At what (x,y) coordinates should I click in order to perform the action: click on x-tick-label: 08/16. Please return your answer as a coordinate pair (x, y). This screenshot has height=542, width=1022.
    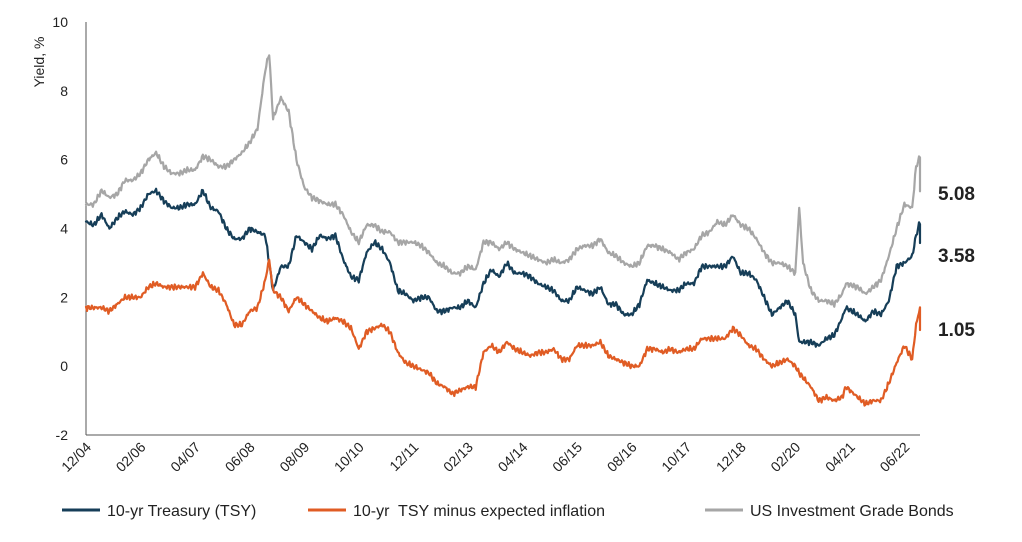
    Looking at the image, I should click on (622, 457).